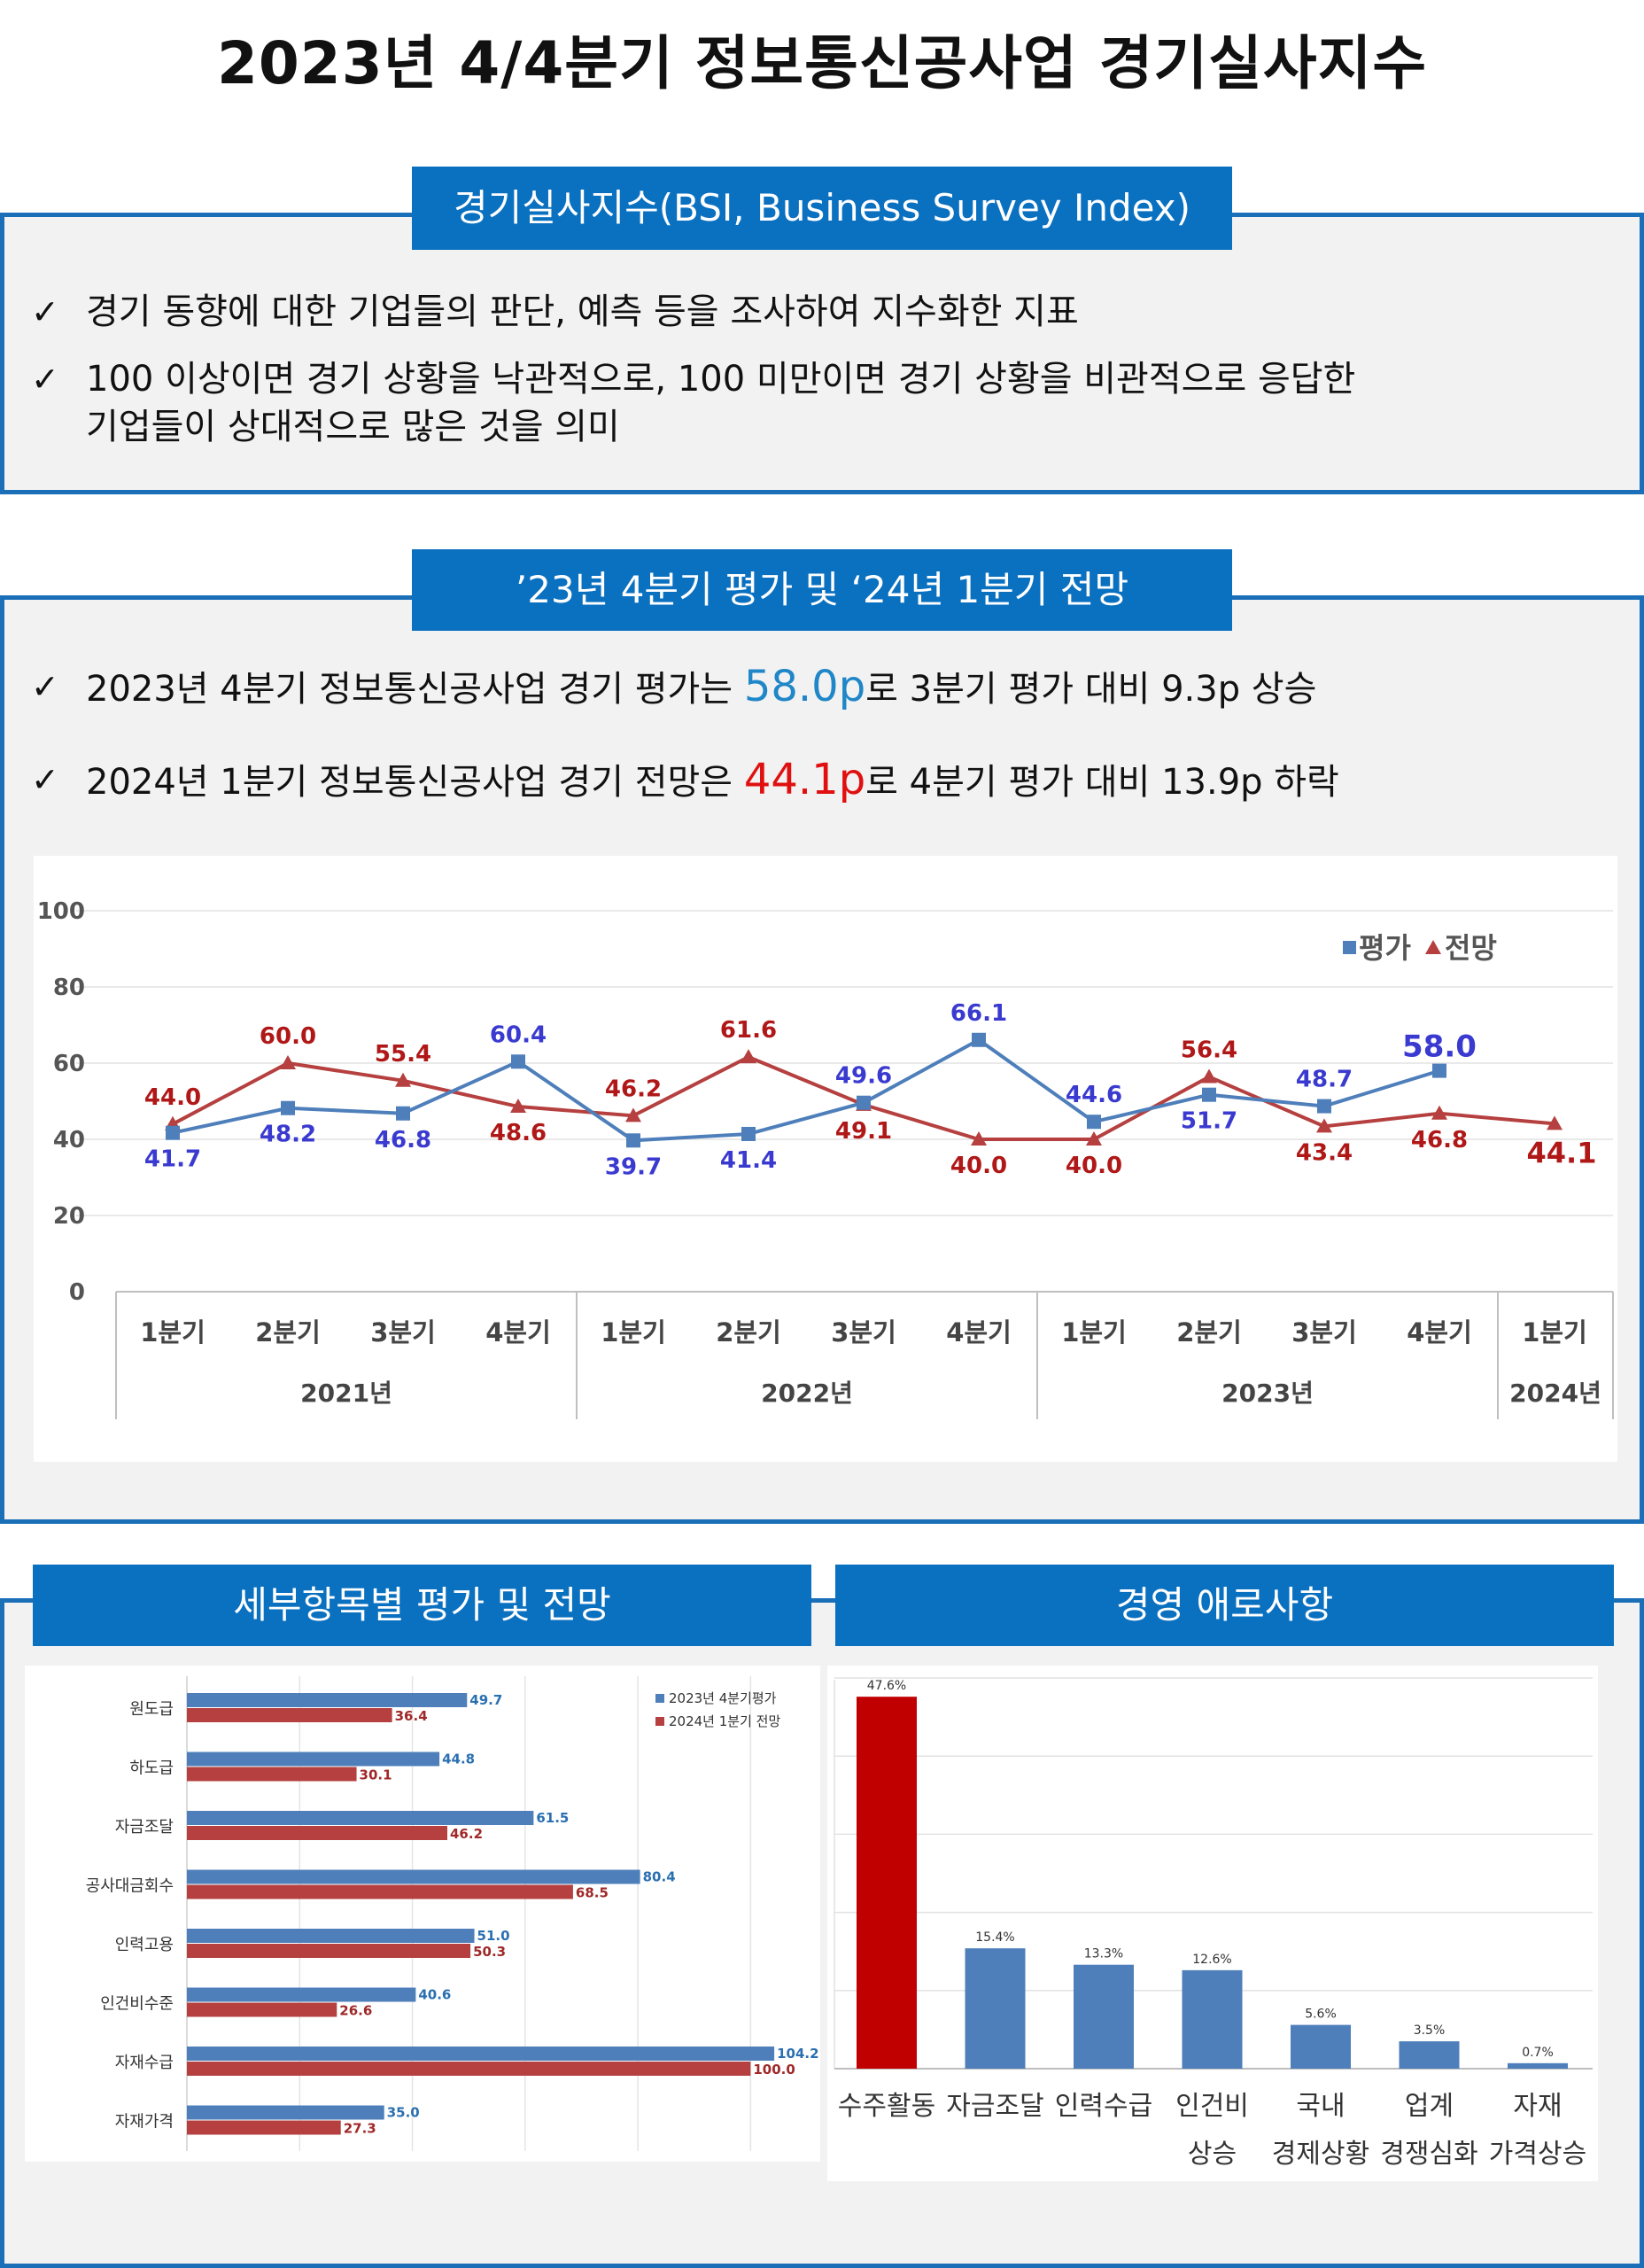  Describe the element at coordinates (1324, 1152) in the screenshot. I see `forecast-data-label: 43.4` at that location.